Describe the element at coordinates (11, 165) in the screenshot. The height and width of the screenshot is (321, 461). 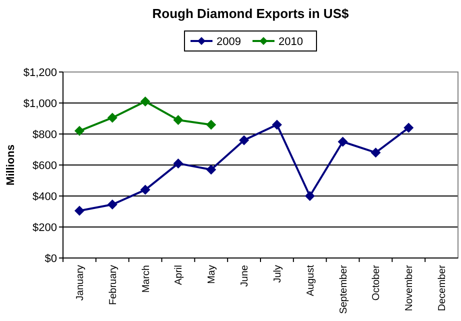
I see `y-axis-title: Millions` at that location.